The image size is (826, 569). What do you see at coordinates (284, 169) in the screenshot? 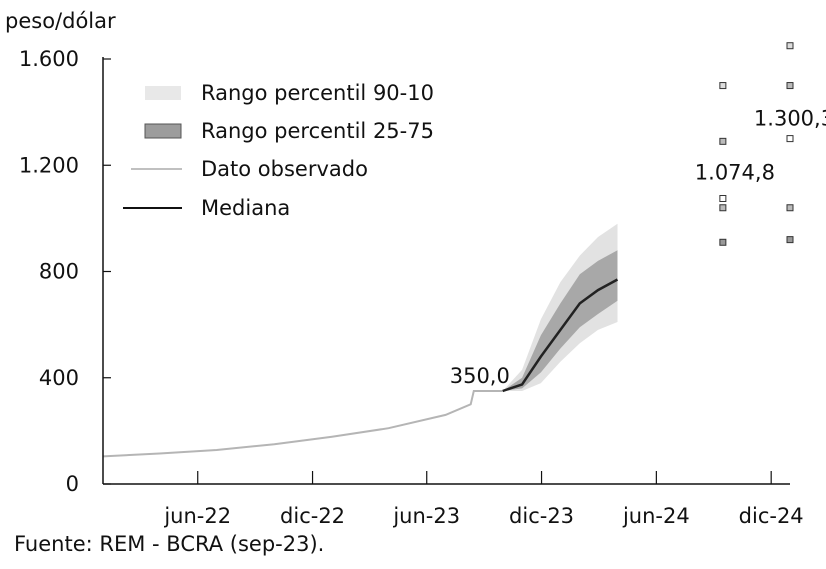
I see `legend-label: Dato observado` at bounding box center [284, 169].